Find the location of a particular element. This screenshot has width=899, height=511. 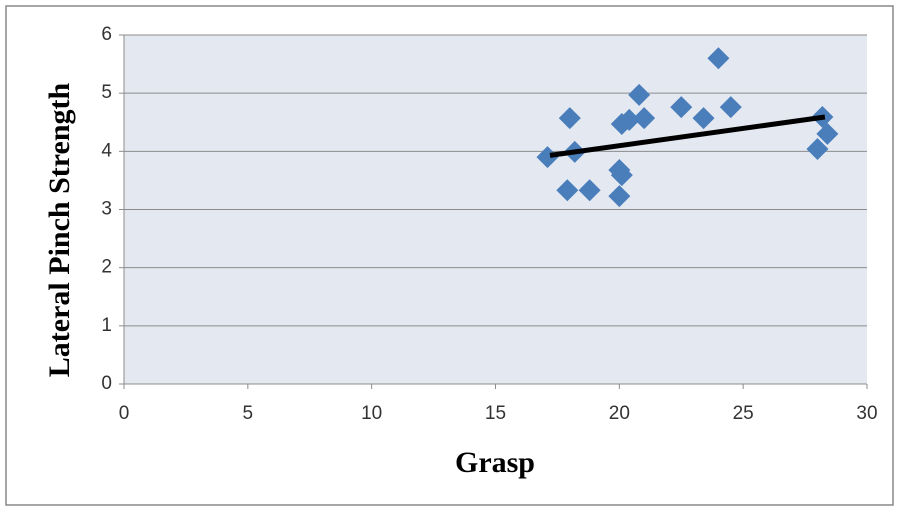

y-tick-label: 6 is located at coordinates (106, 34).